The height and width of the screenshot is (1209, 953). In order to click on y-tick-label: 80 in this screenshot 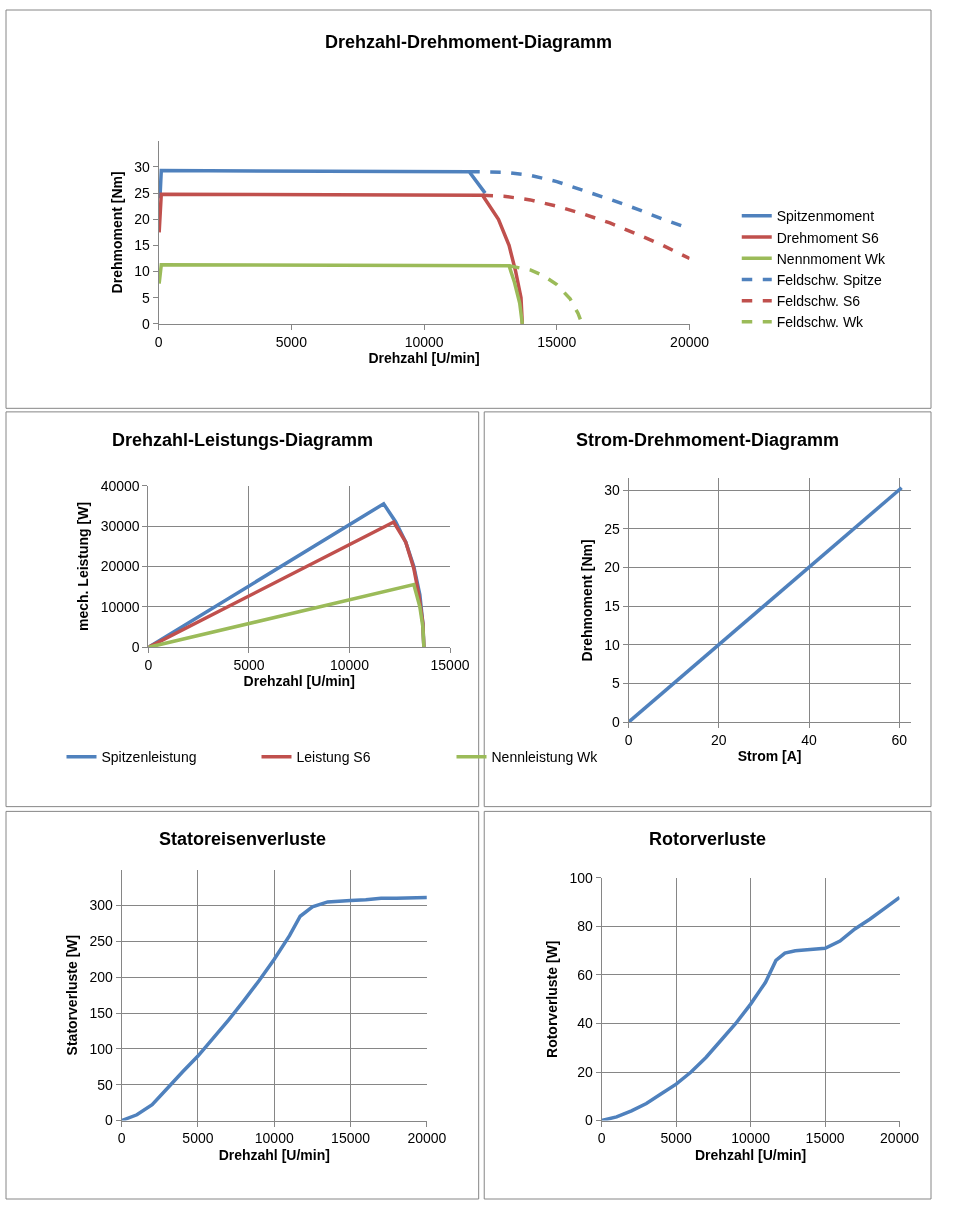, I will do `click(585, 926)`.